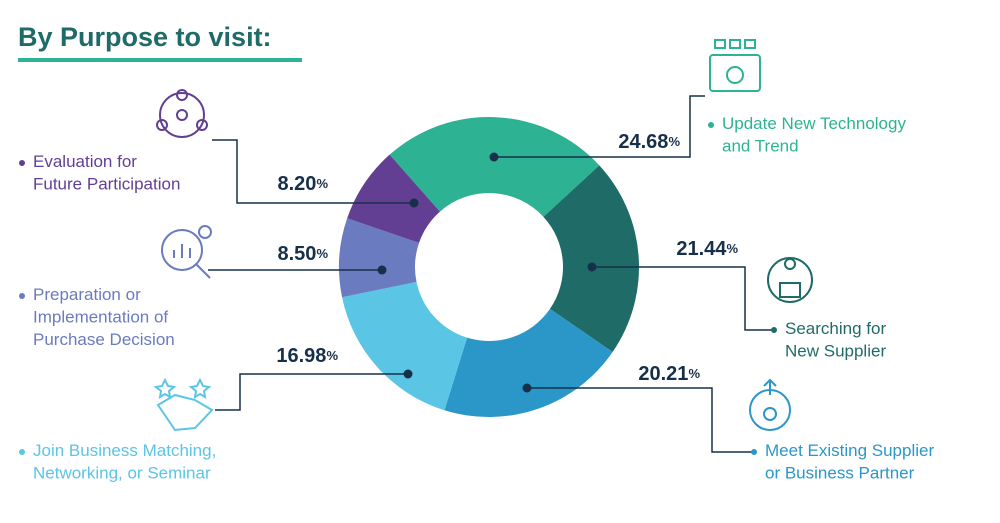 This screenshot has width=1000, height=523. I want to click on icon-matching, so click(183, 404).